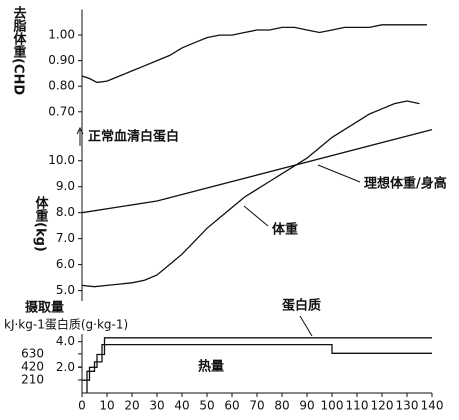  I want to click on y-tick-label: 1.00, so click(61, 35).